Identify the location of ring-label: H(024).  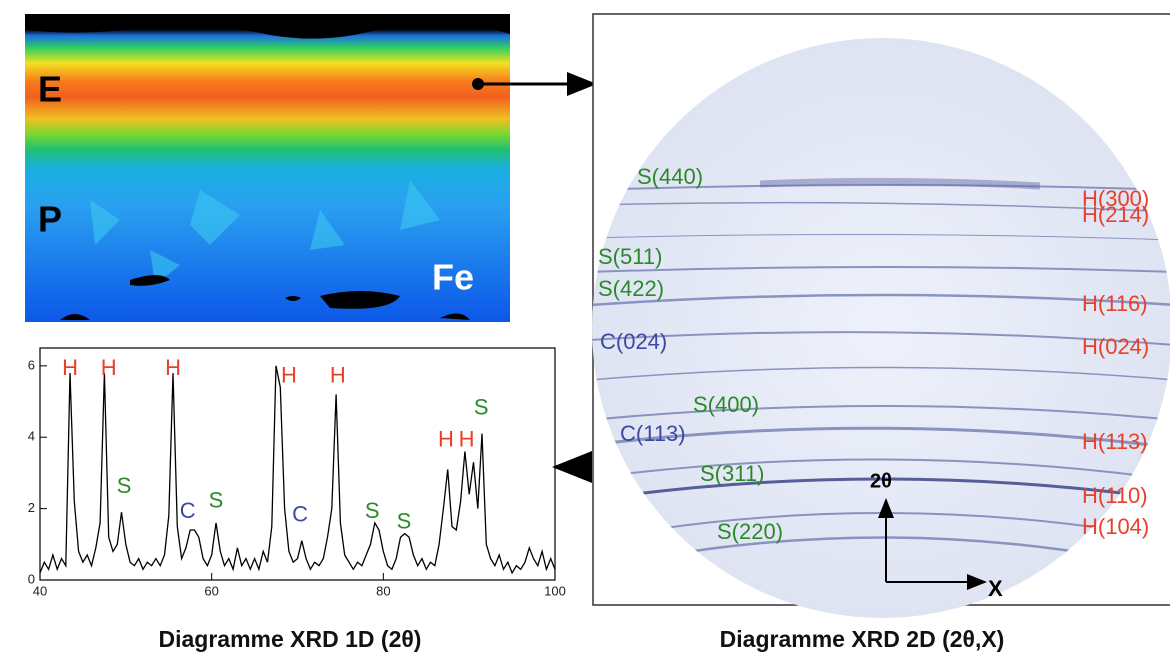
(1115, 346).